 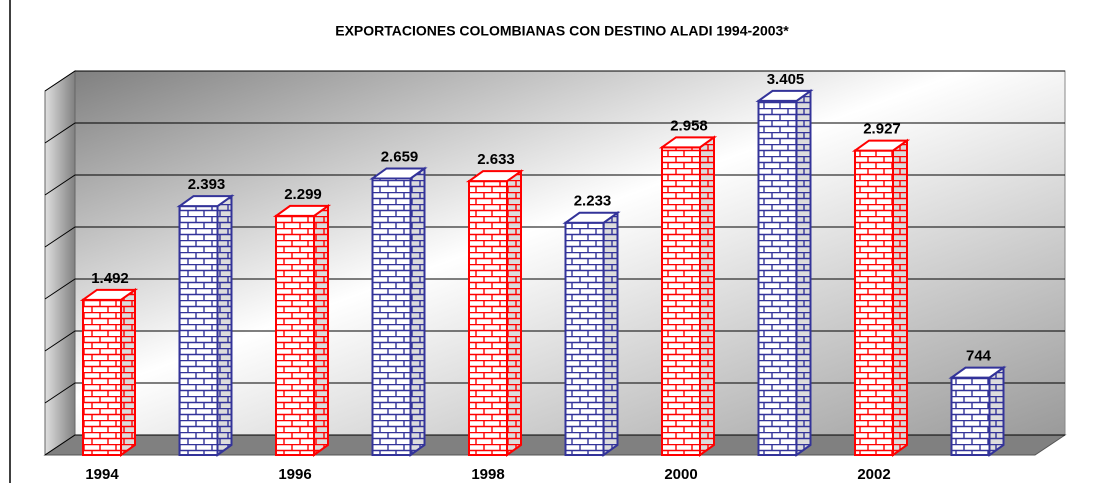 What do you see at coordinates (102, 474) in the screenshot?
I see `x-tick-label: 1994` at bounding box center [102, 474].